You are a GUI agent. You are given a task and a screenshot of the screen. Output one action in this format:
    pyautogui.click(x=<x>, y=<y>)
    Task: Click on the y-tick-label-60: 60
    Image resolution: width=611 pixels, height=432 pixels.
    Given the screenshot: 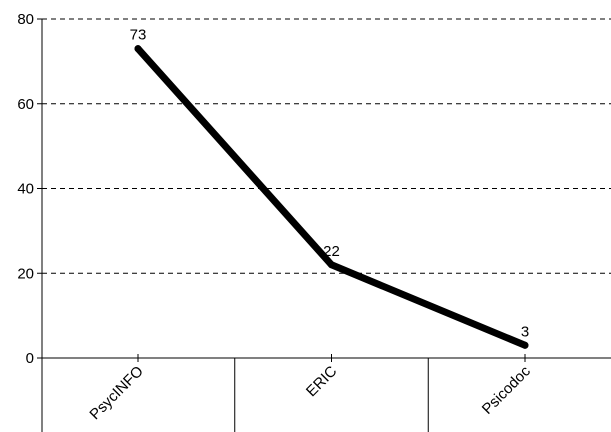 What is the action you would take?
    pyautogui.click(x=25, y=104)
    